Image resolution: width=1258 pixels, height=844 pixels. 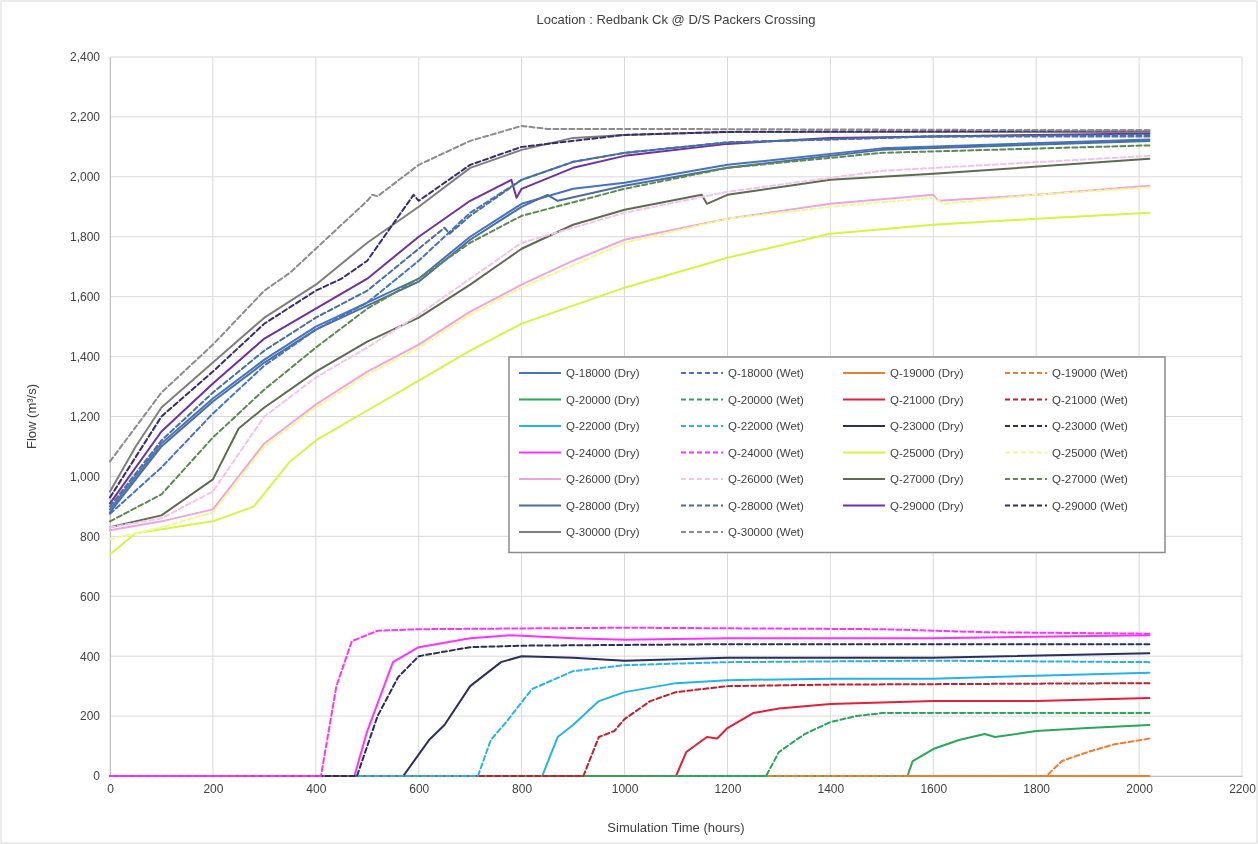 I want to click on chart-title: Location : Redbank Ck @ D/S Packers Crossing, so click(x=676, y=19).